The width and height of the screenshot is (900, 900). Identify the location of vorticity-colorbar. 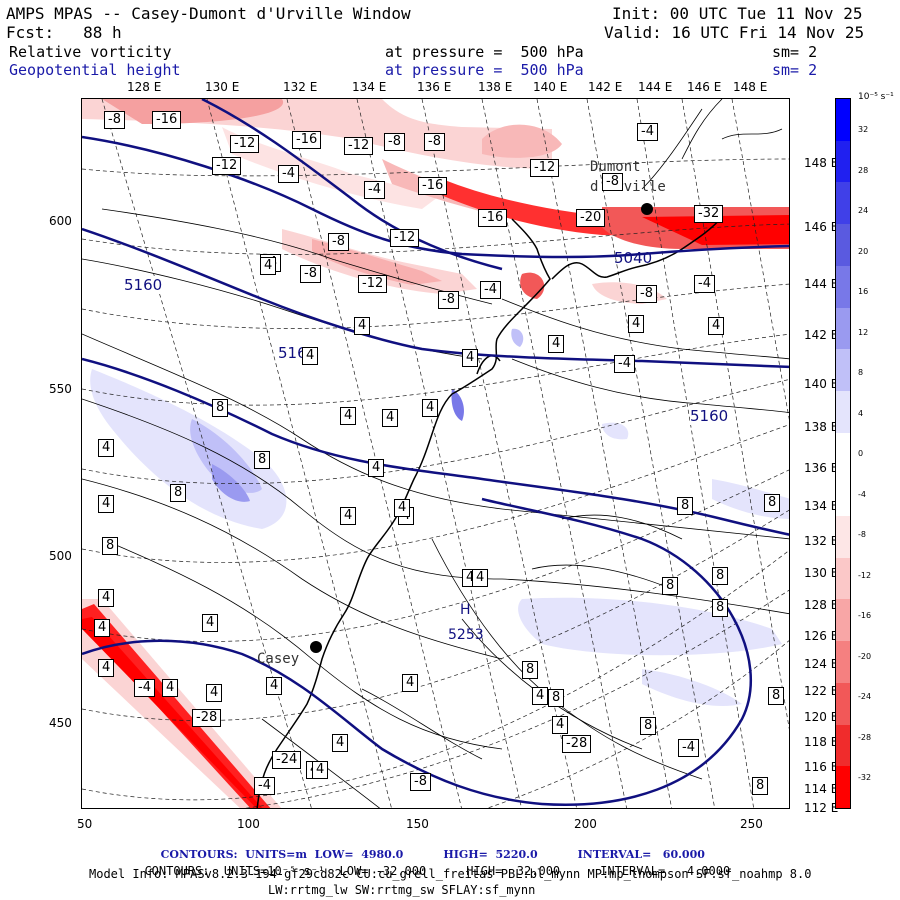
(843, 453).